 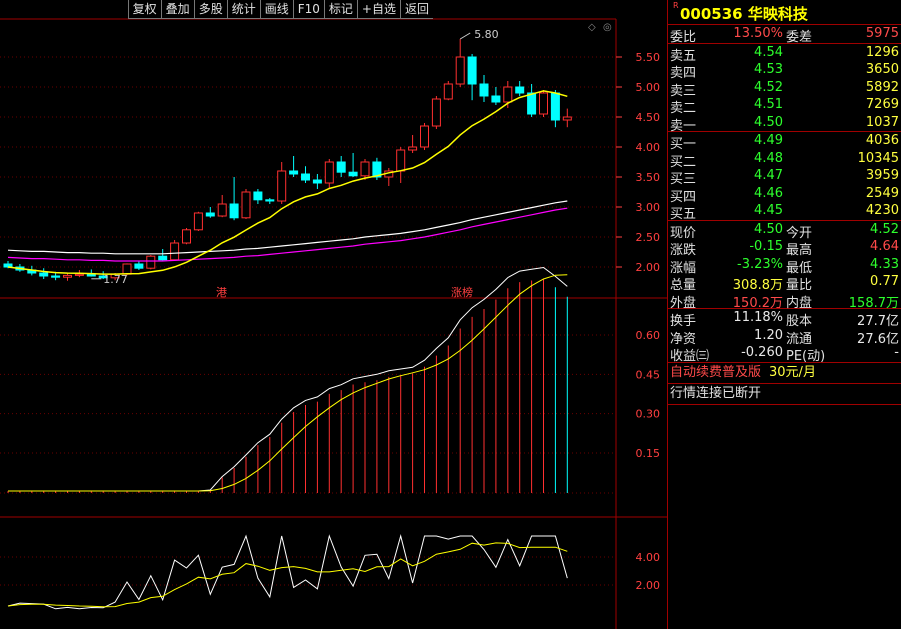 What do you see at coordinates (648, 117) in the screenshot?
I see `price-axis-label: 4.50` at bounding box center [648, 117].